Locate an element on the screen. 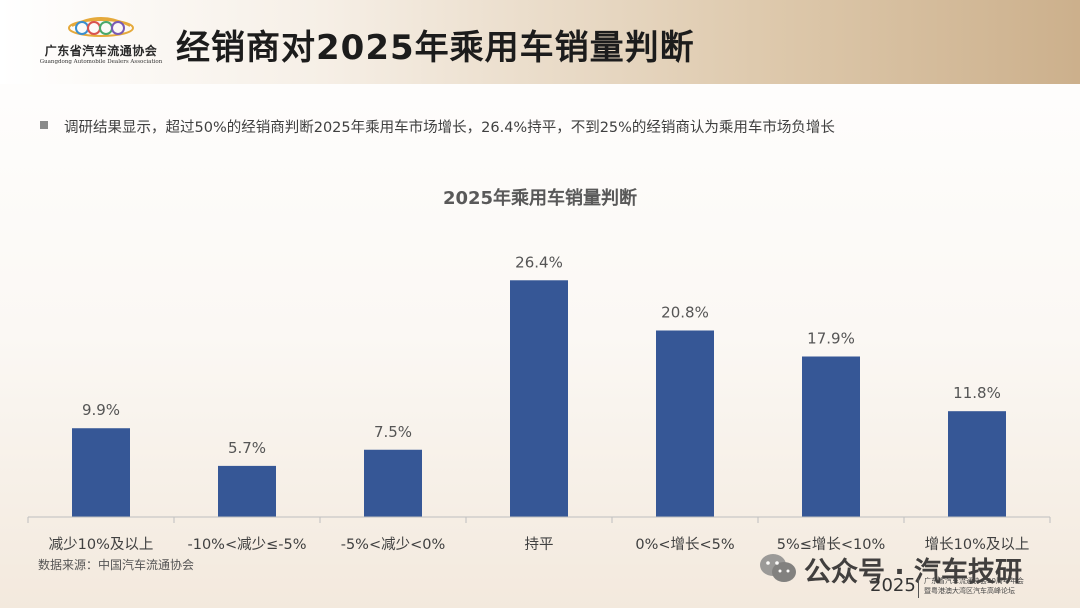  category-label: 5%≤增长<10% is located at coordinates (831, 544).